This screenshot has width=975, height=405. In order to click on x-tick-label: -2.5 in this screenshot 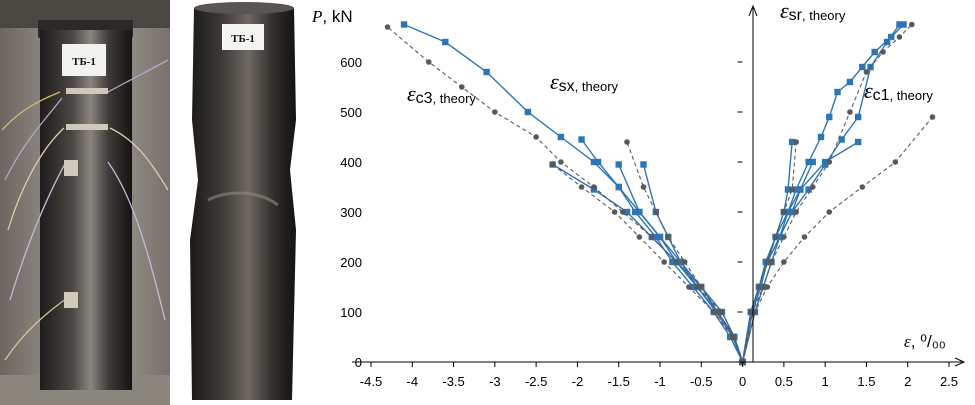, I will do `click(536, 381)`.